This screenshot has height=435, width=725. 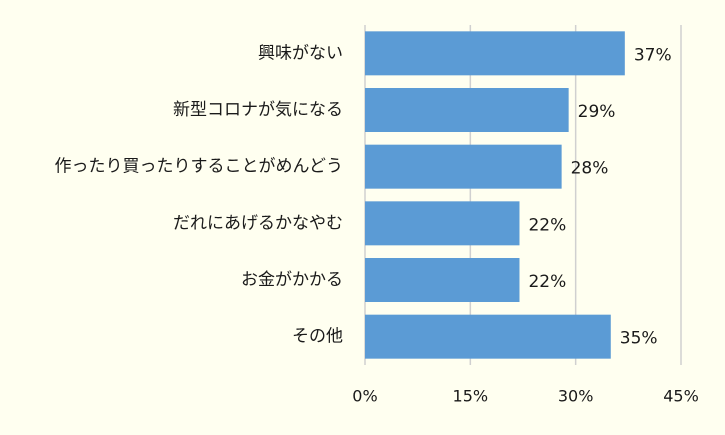 What do you see at coordinates (590, 169) in the screenshot?
I see `value-label-2: 28%` at bounding box center [590, 169].